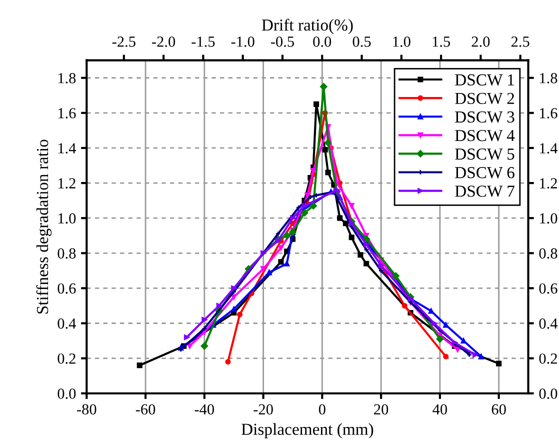 This screenshot has height=447, width=559. What do you see at coordinates (164, 41) in the screenshot?
I see `x2-tick-label: -2.0` at bounding box center [164, 41].